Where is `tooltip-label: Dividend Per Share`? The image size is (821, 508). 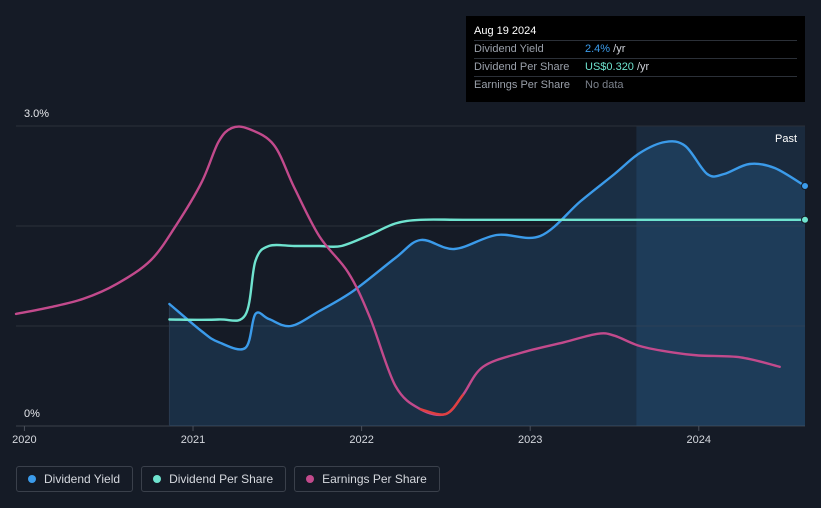 tooltip-label: Dividend Per Share is located at coordinates (522, 67).